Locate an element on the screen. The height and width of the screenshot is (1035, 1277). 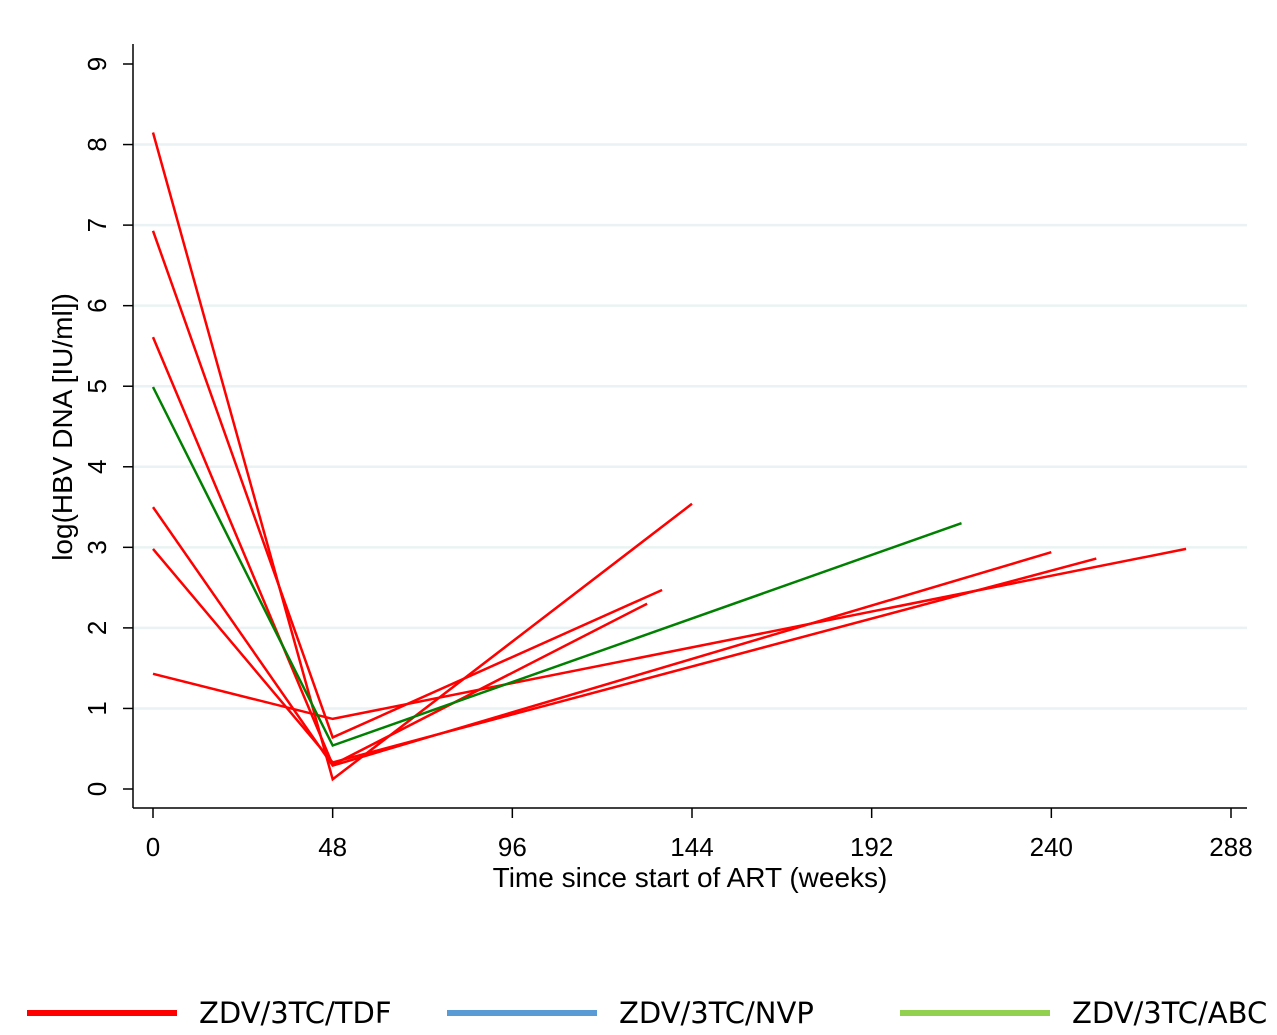
y-tick-label: 1 is located at coordinates (97, 708).